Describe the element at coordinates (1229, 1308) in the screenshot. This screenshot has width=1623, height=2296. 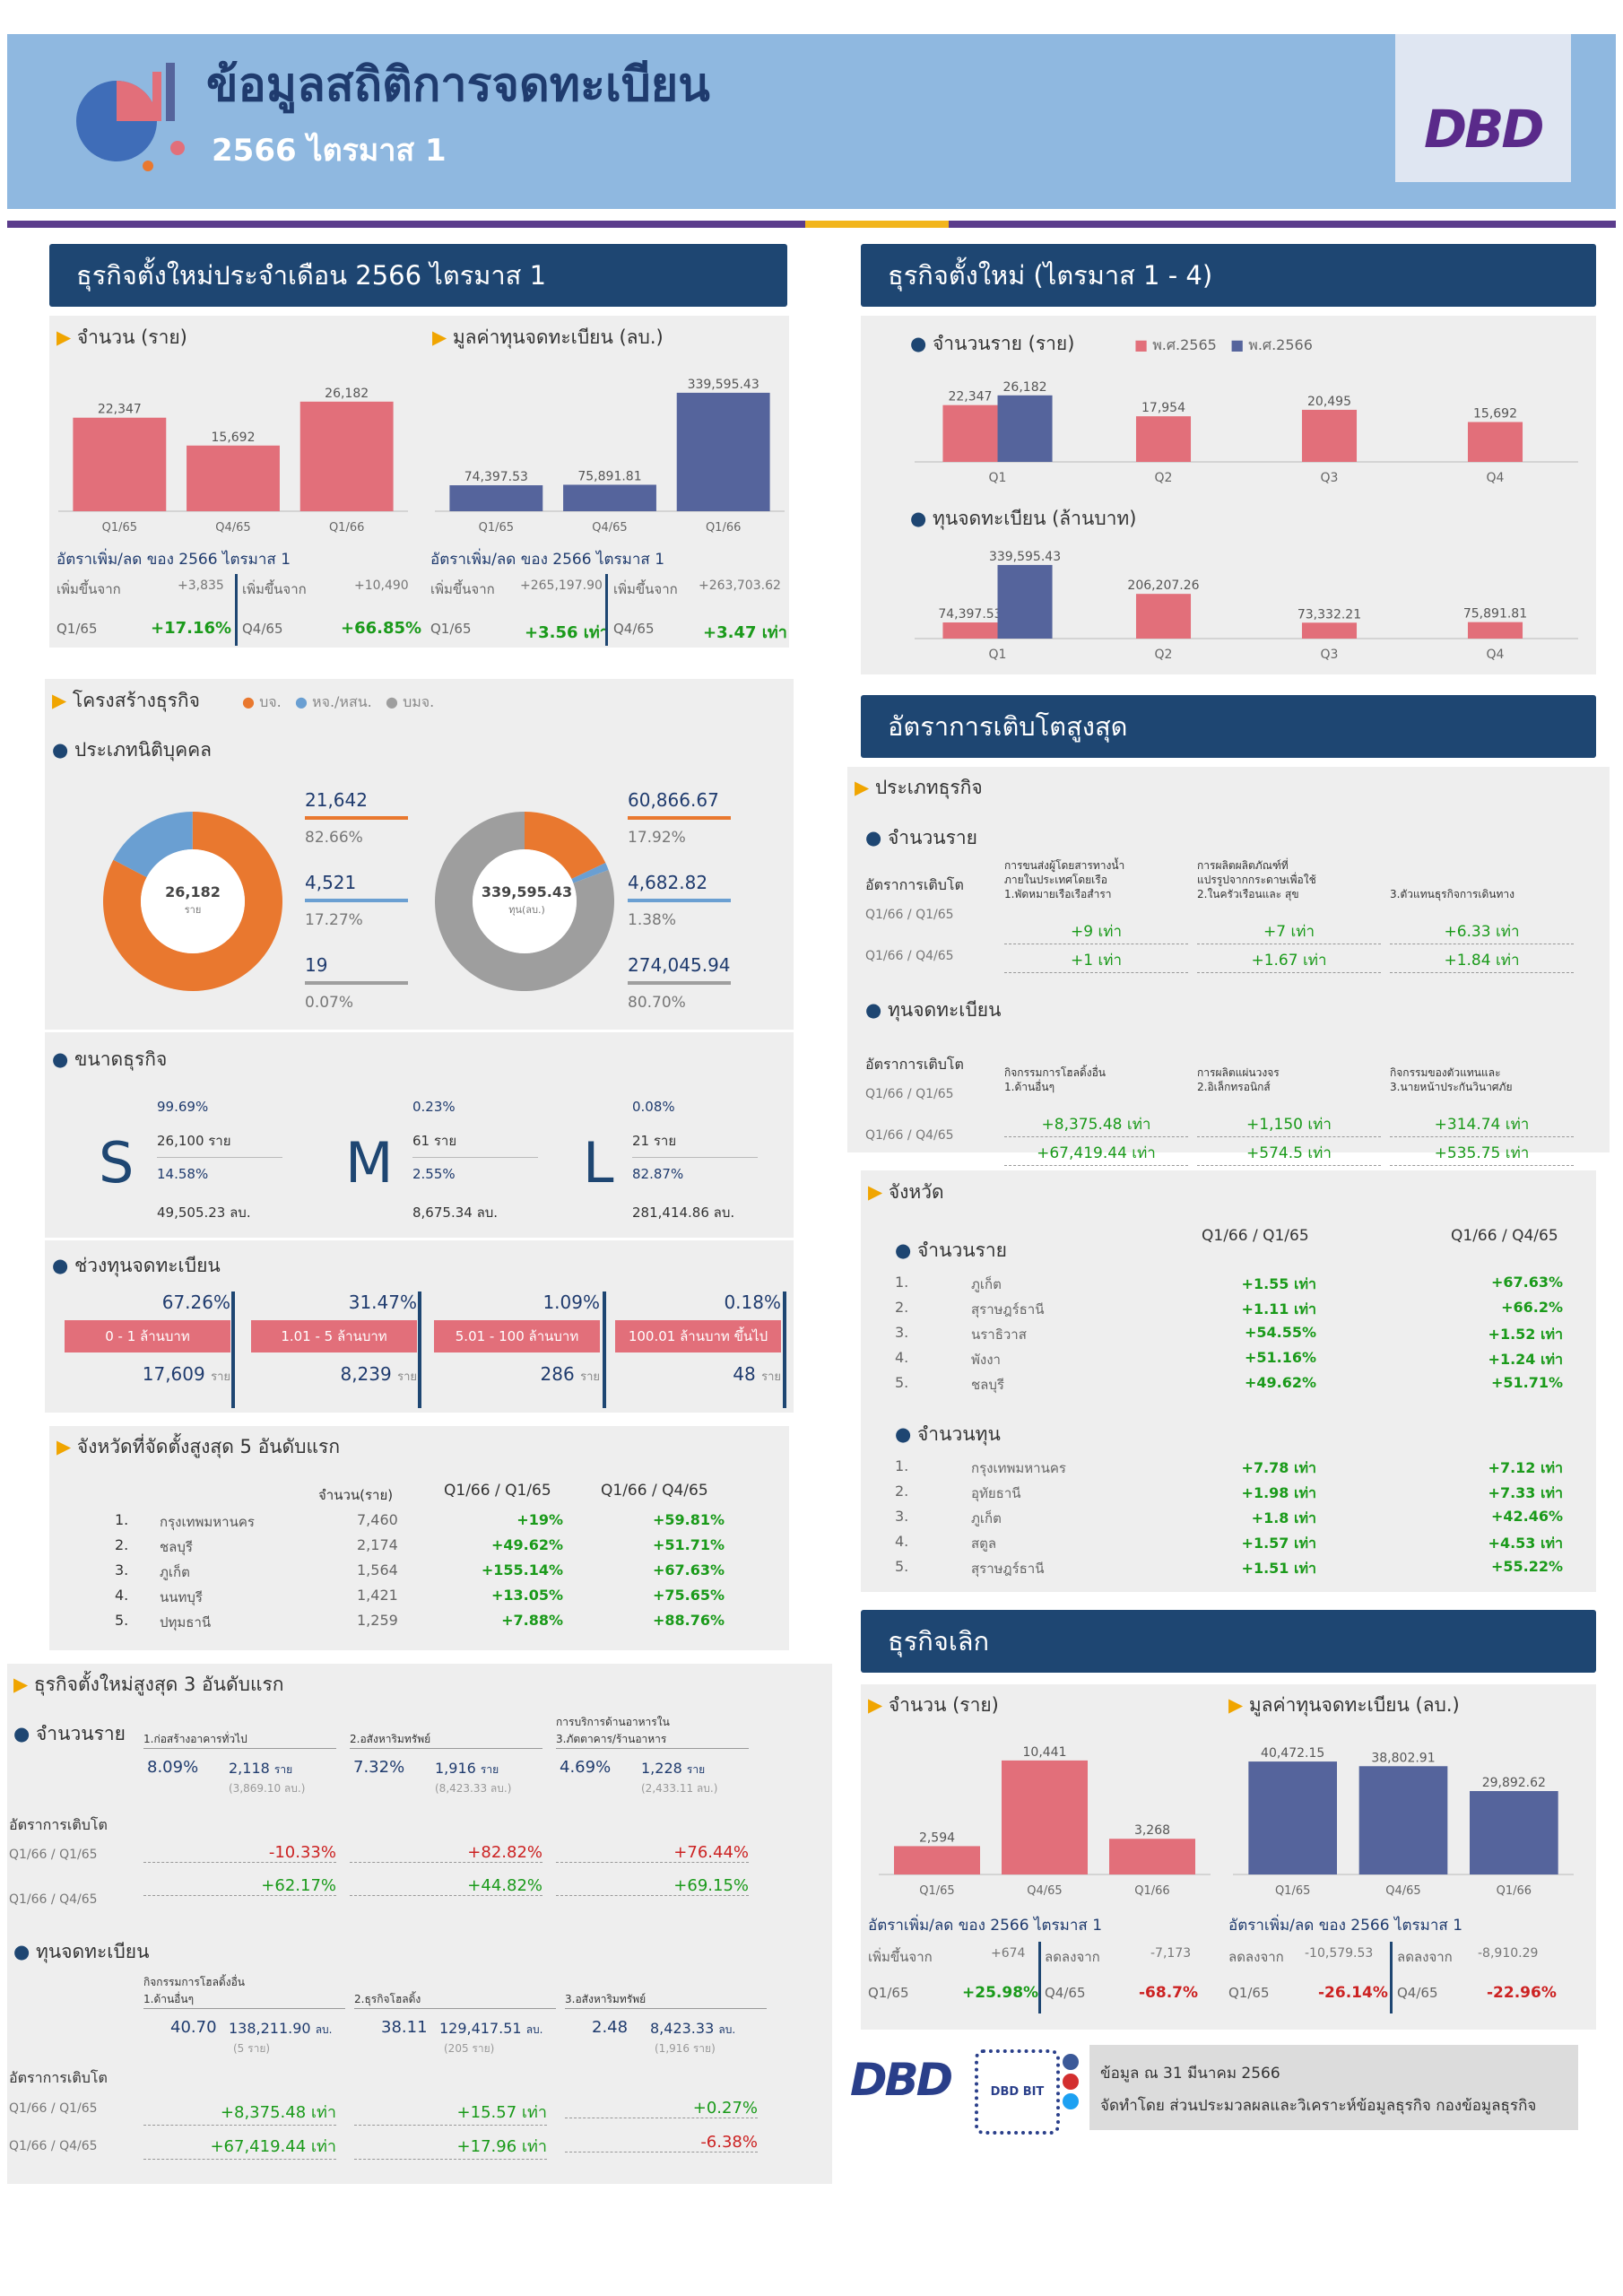
I see `table-row: 2. สุราษฎร์ธานี +1.11 เท่า +66.2%` at that location.